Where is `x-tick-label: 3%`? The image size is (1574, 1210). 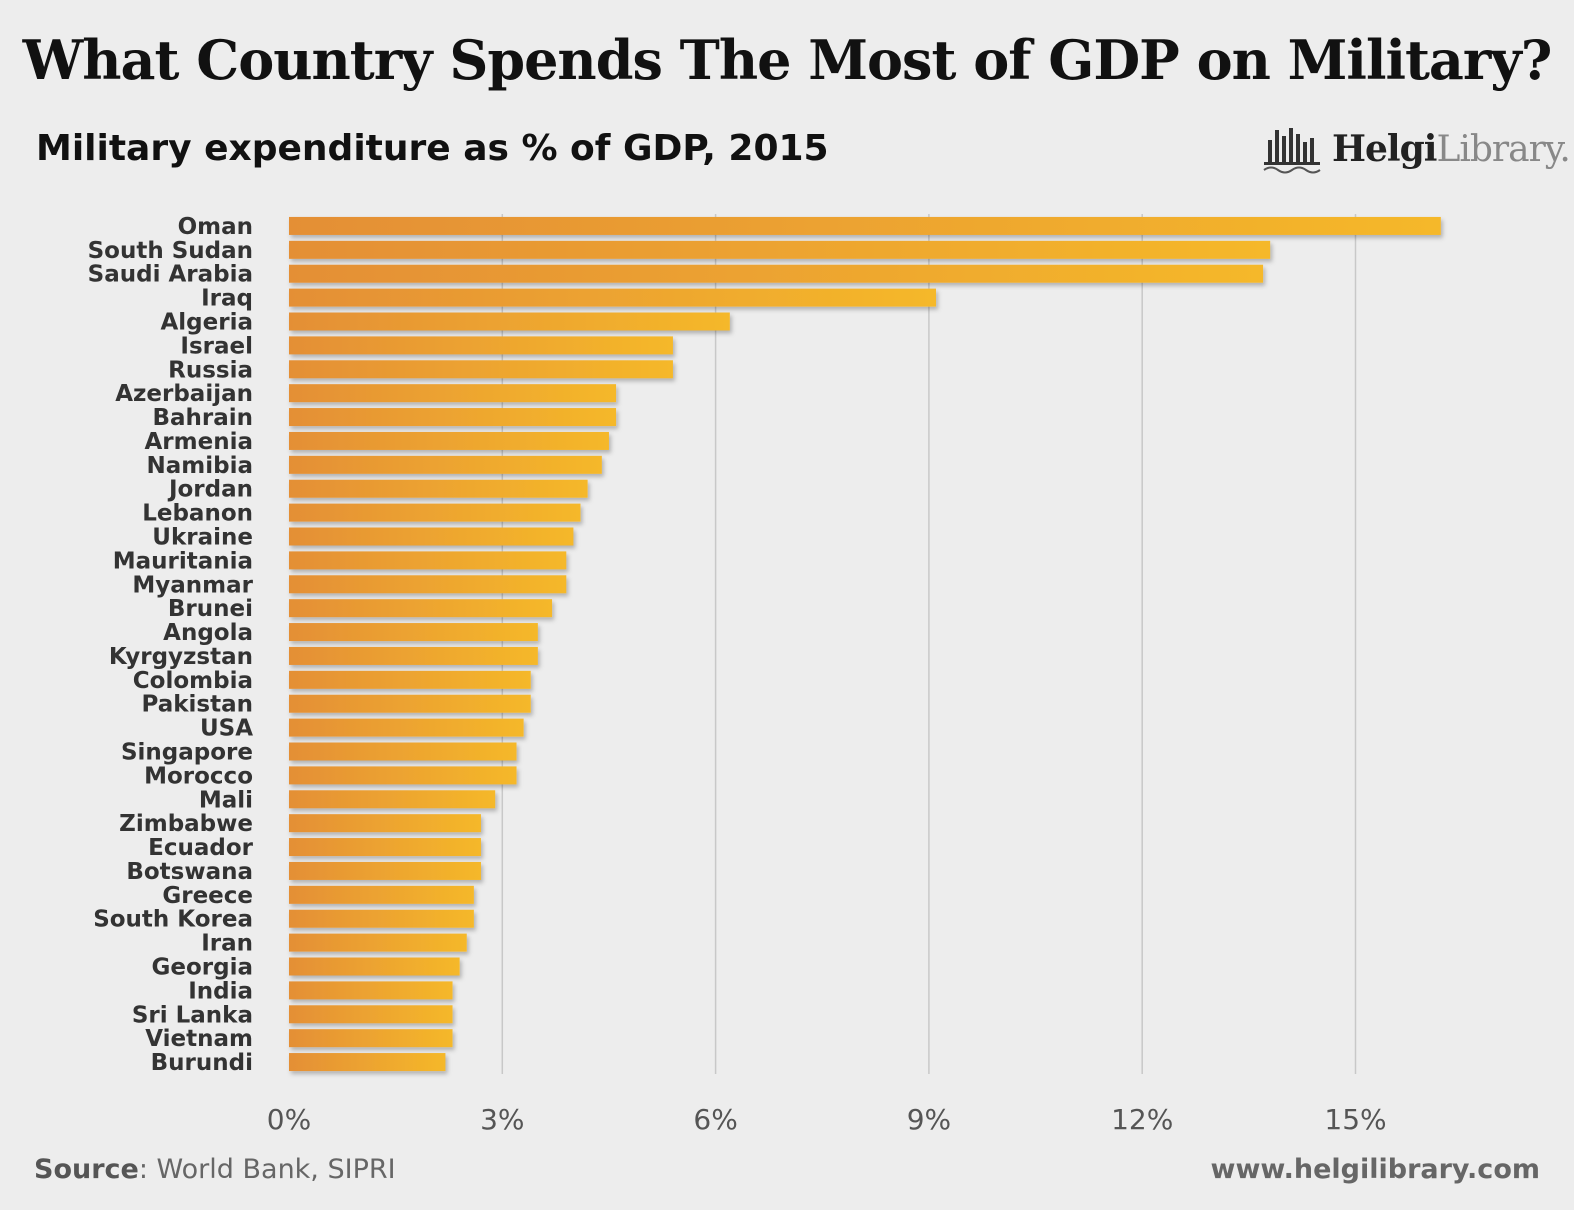
x-tick-label: 3% is located at coordinates (502, 1119).